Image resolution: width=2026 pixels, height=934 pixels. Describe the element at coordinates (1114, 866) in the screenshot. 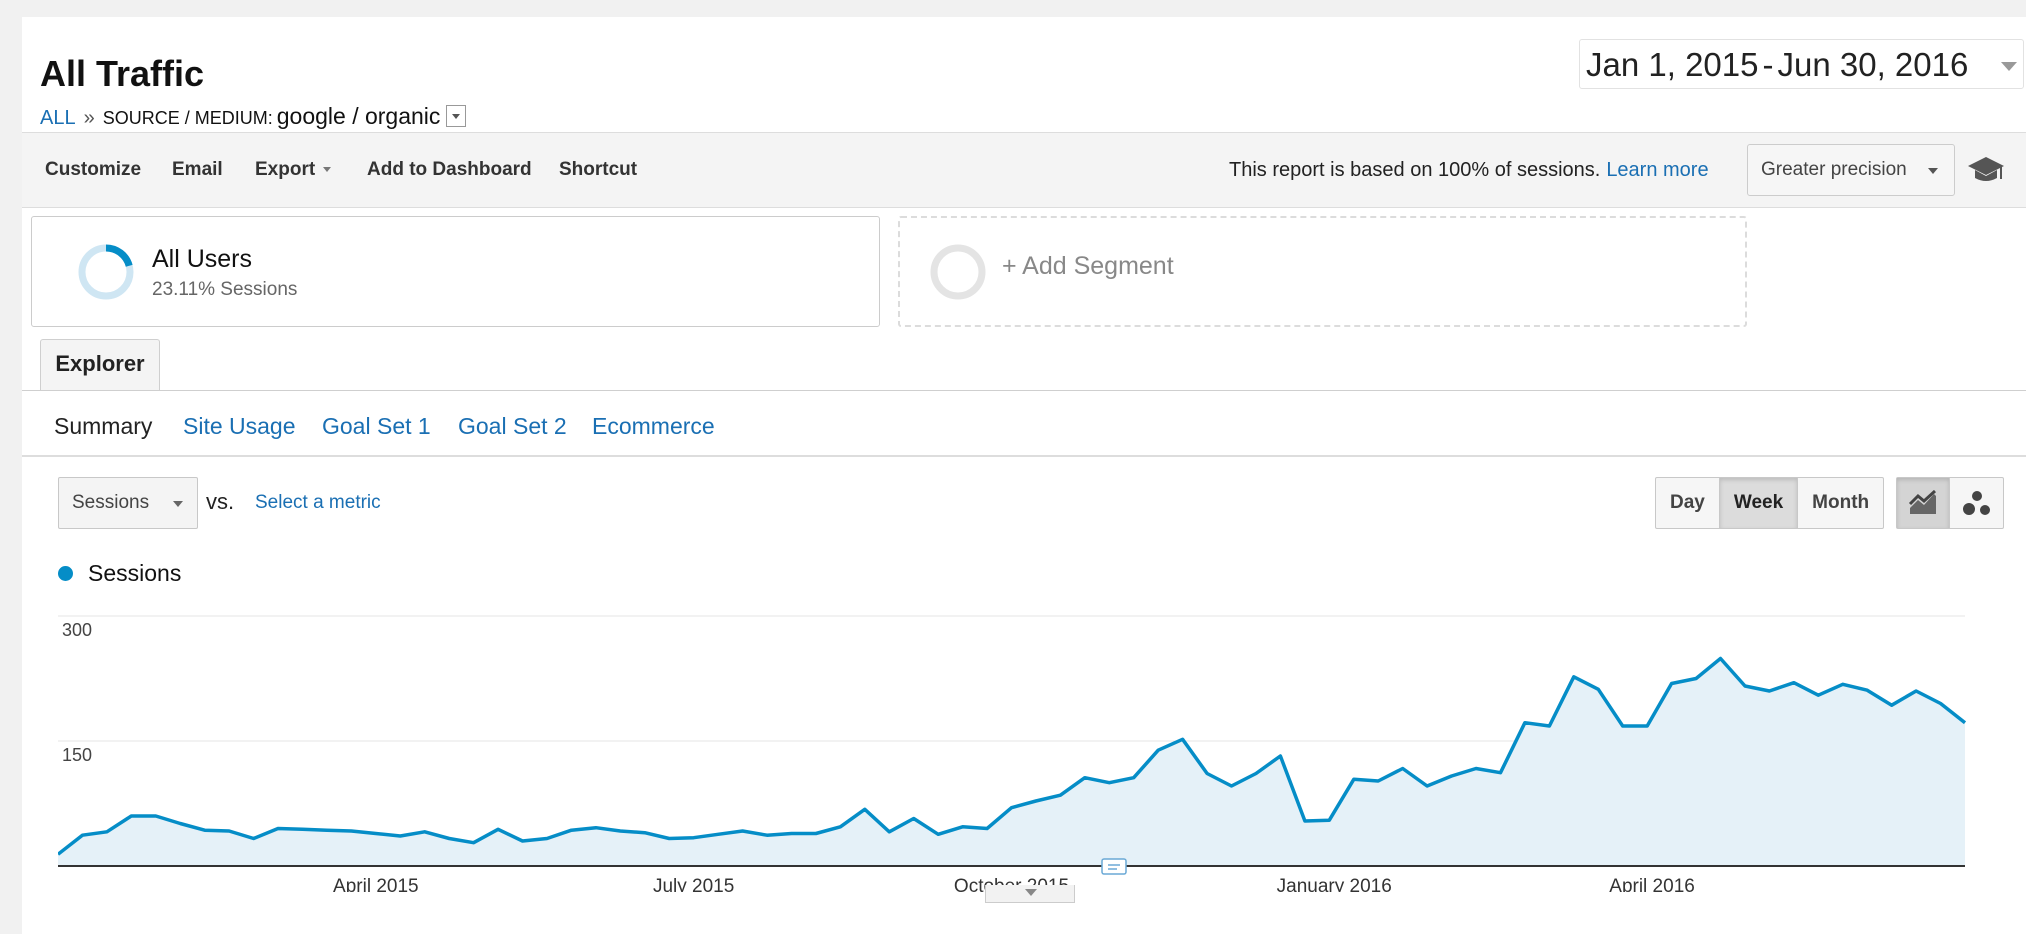

I see `annotation-icon` at that location.